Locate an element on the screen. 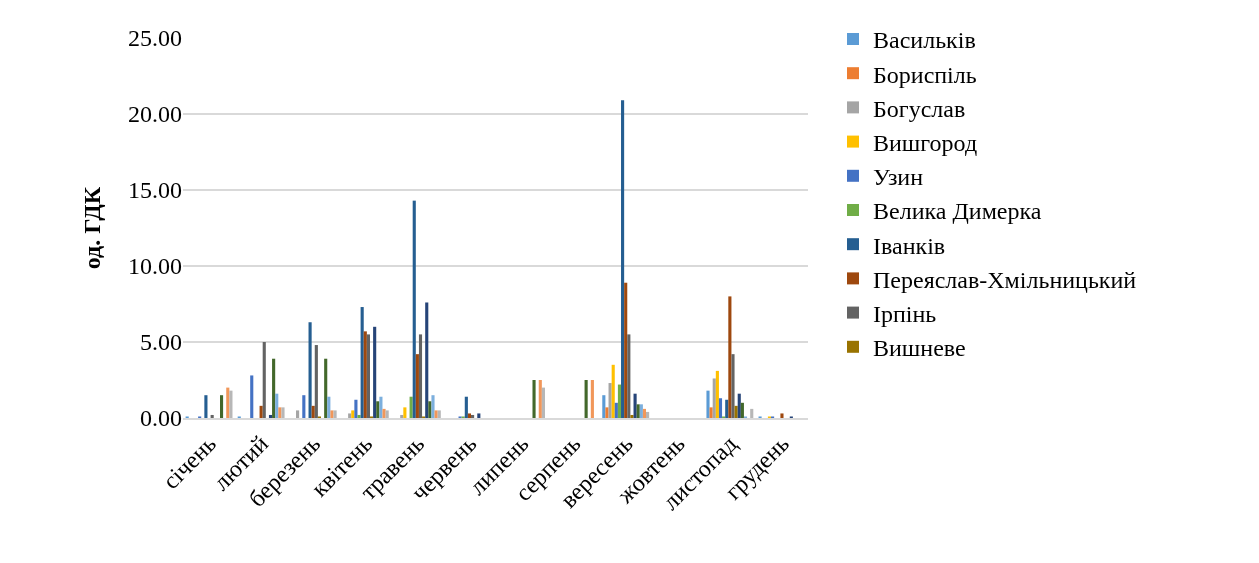 Image resolution: width=1259 pixels, height=563 pixels. legend-label: Узин is located at coordinates (898, 177).